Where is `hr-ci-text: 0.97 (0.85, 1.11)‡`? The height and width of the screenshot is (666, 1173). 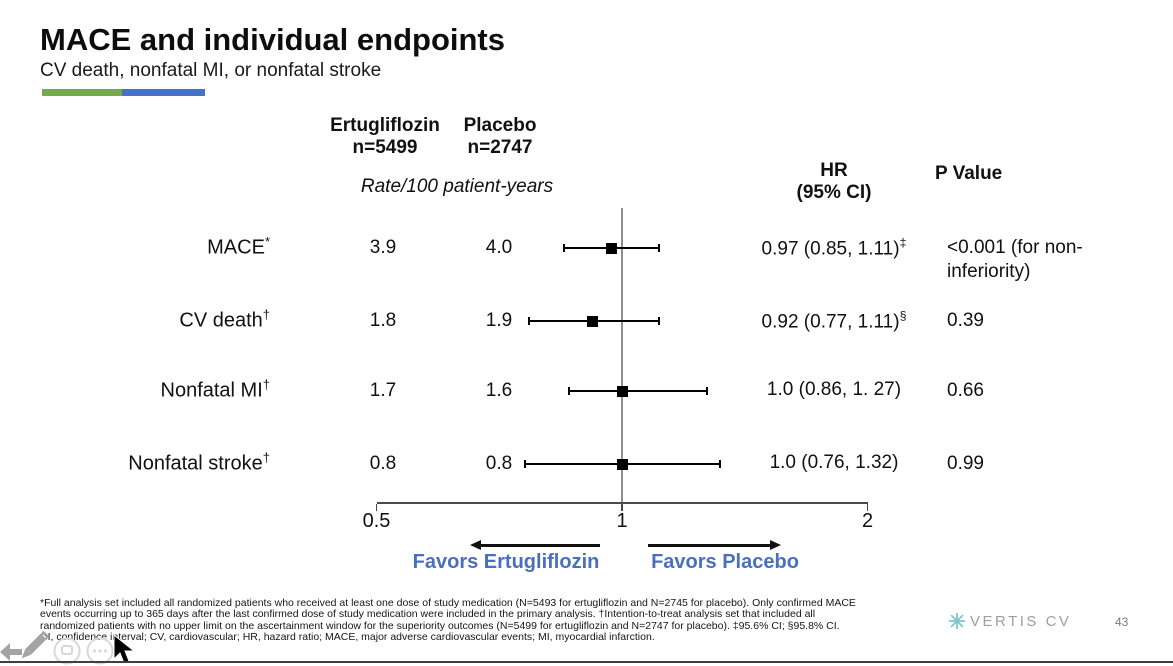
hr-ci-text: 0.97 (0.85, 1.11)‡ is located at coordinates (834, 248).